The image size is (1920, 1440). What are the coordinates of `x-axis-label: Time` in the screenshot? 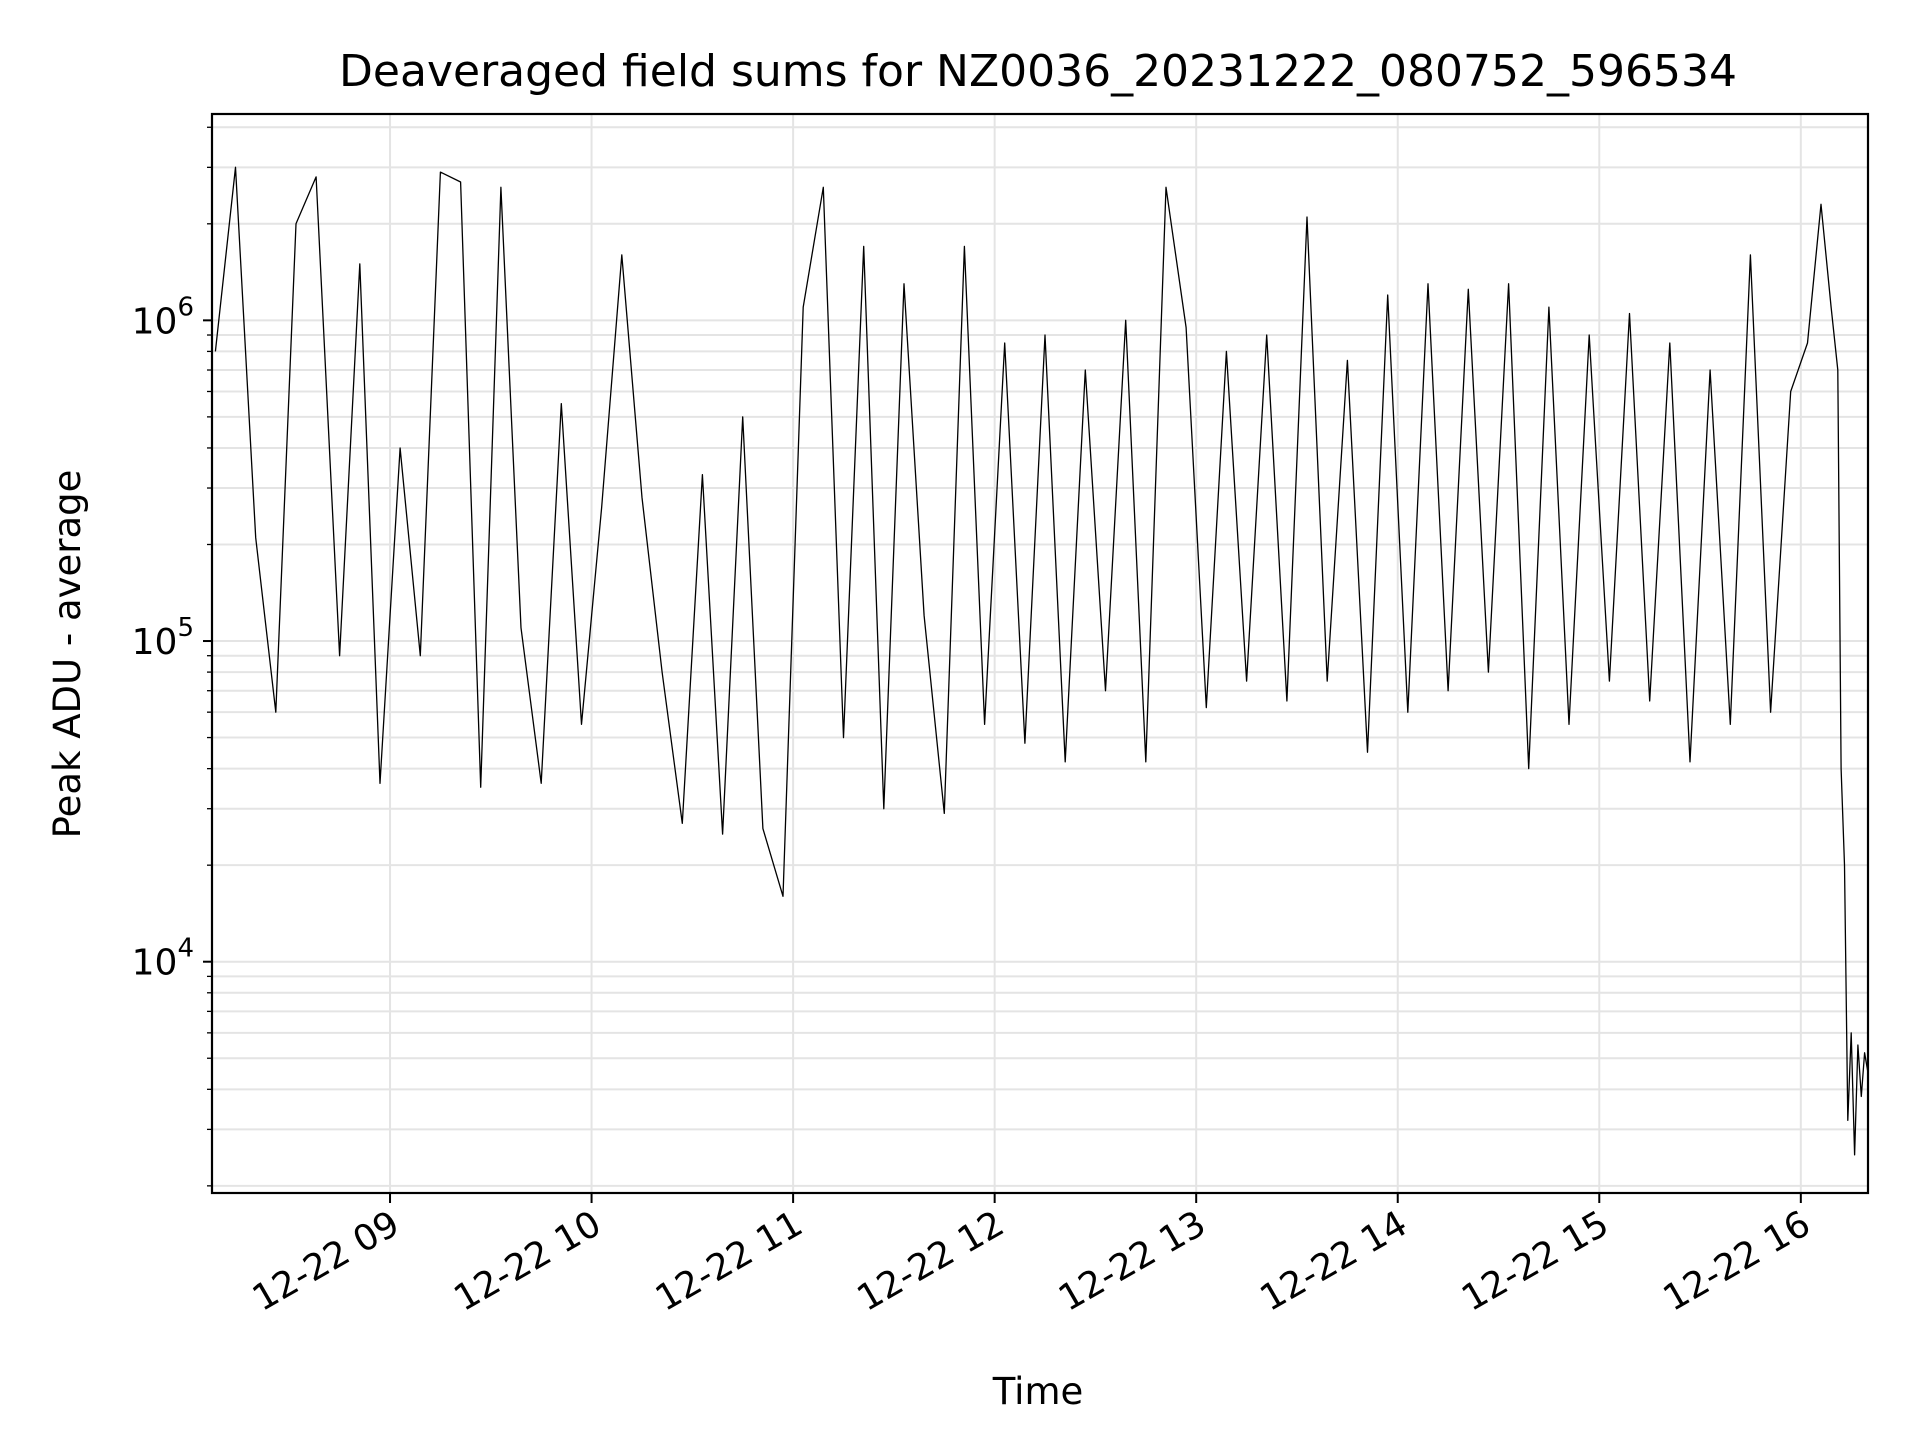 It's located at (1038, 1391).